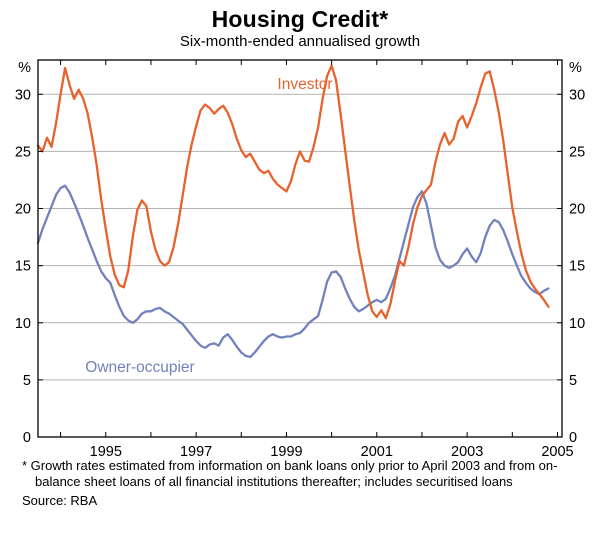 The width and height of the screenshot is (600, 546). I want to click on xtick-label-2001: 2001, so click(377, 452).